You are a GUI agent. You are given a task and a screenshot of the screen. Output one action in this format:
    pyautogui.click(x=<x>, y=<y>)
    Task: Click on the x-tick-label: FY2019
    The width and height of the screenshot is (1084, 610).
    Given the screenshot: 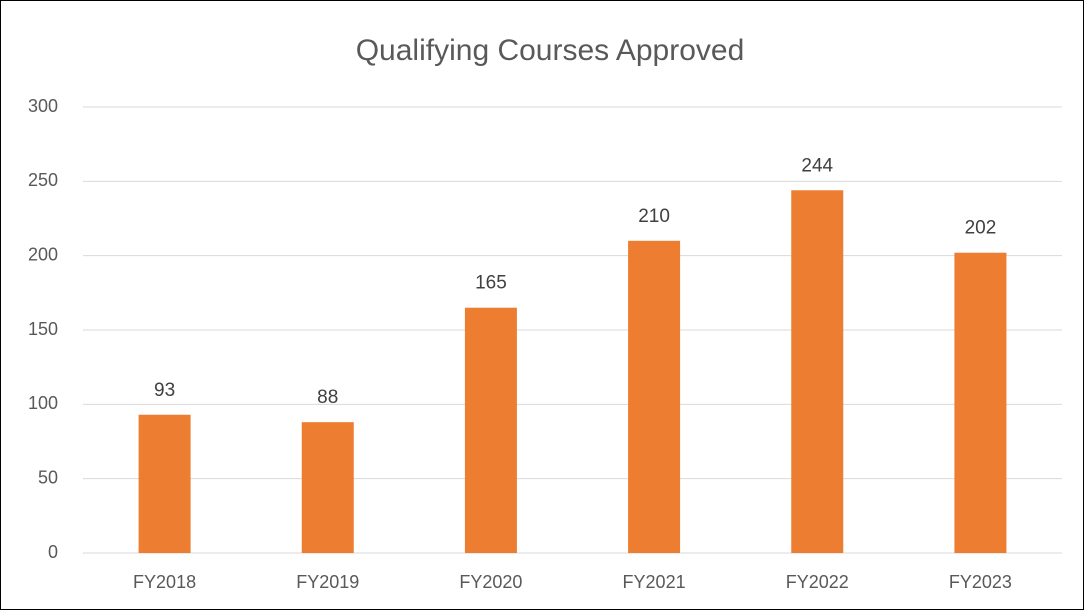 What is the action you would take?
    pyautogui.click(x=327, y=582)
    